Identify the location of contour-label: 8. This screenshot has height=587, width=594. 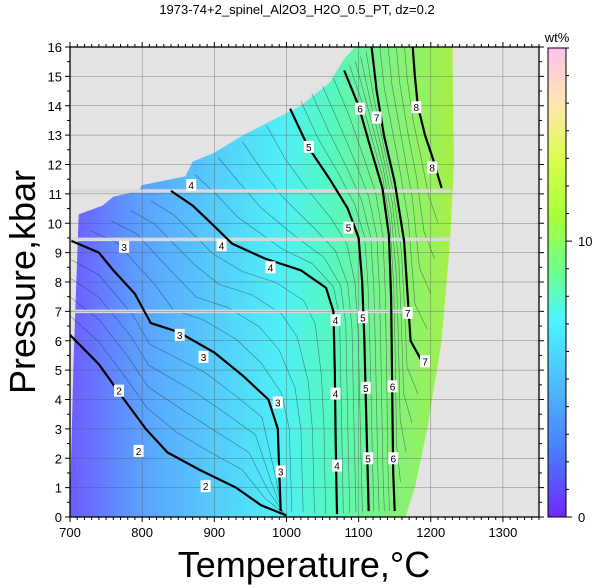
(416, 107).